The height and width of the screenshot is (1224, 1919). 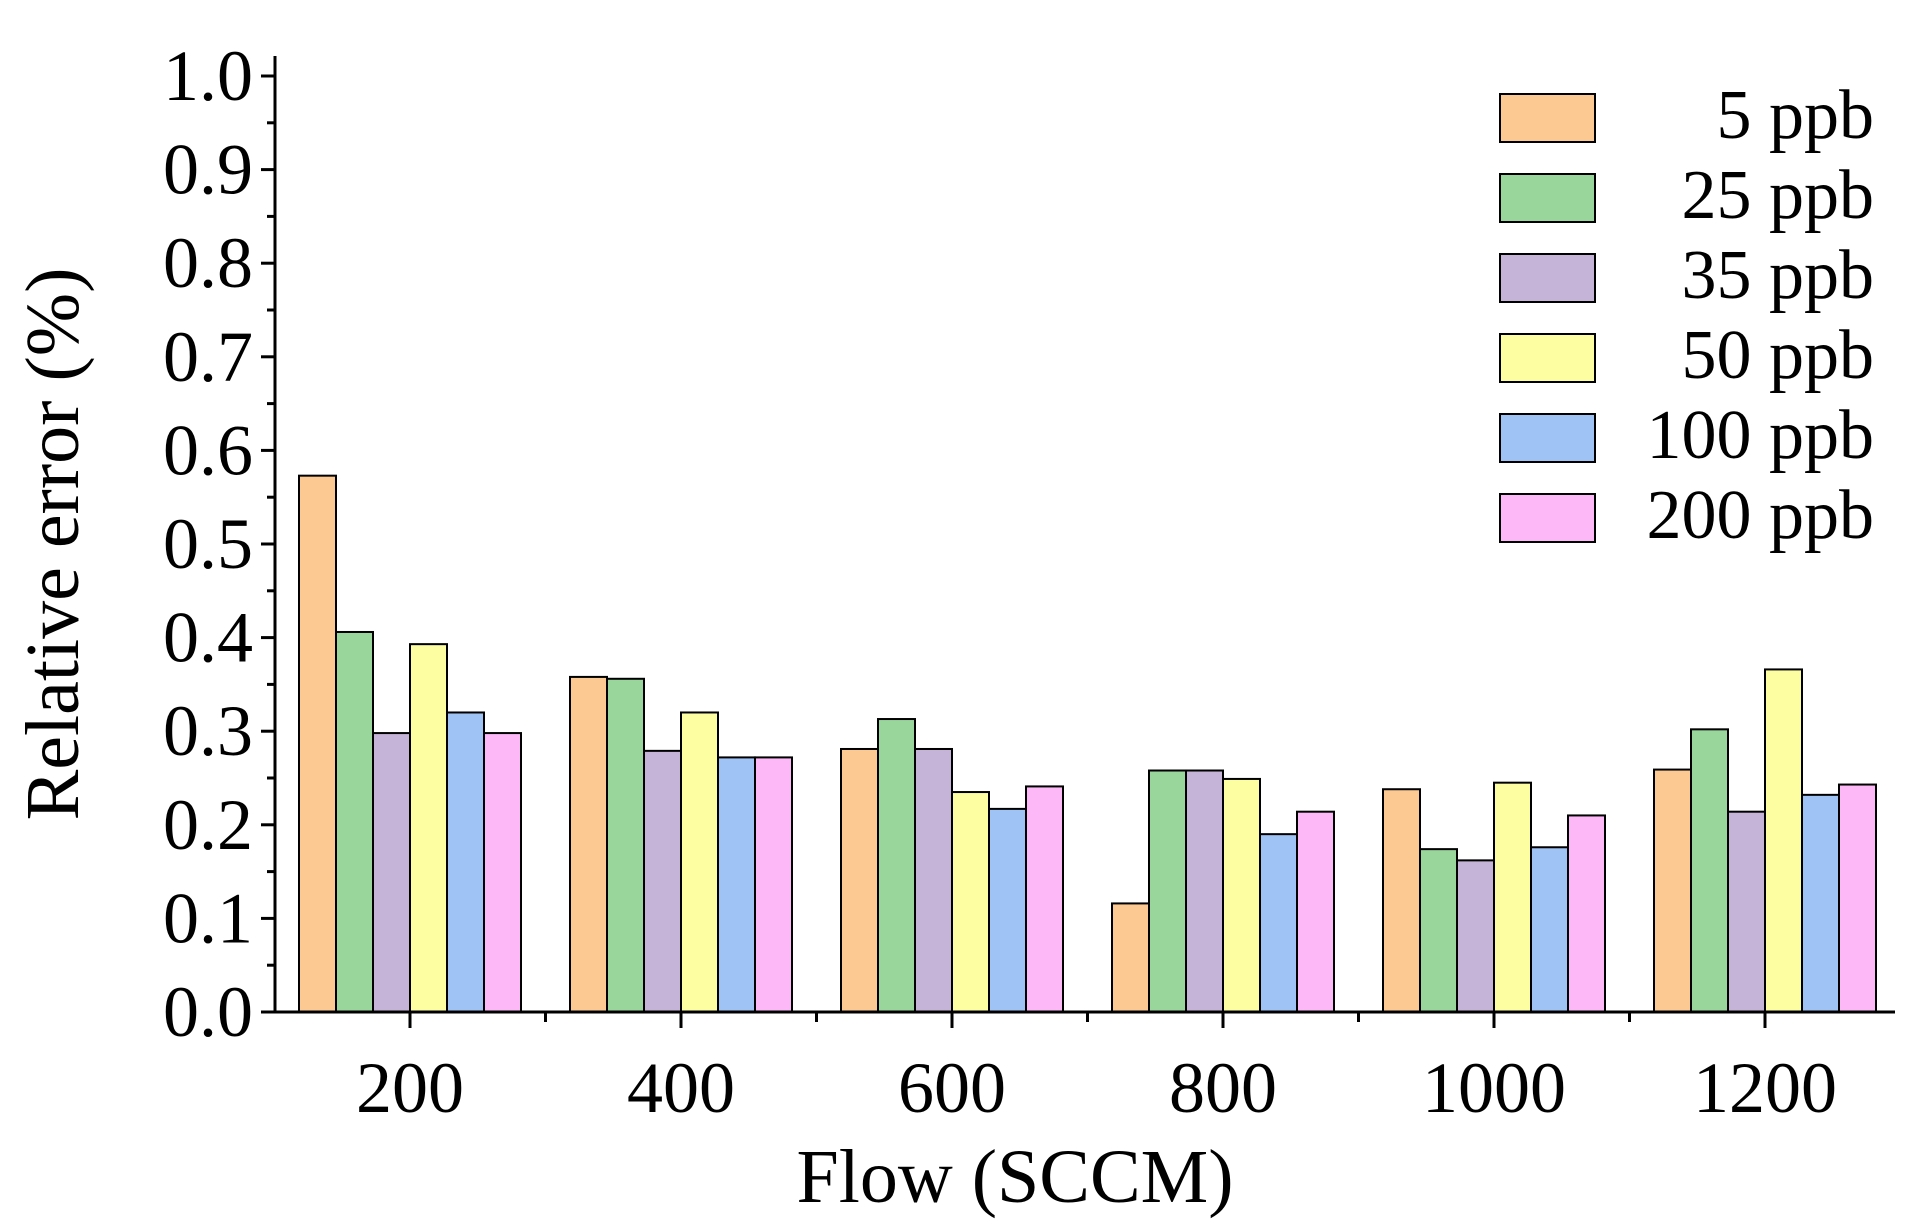 I want to click on x-tick-label: 200, so click(x=410, y=1088).